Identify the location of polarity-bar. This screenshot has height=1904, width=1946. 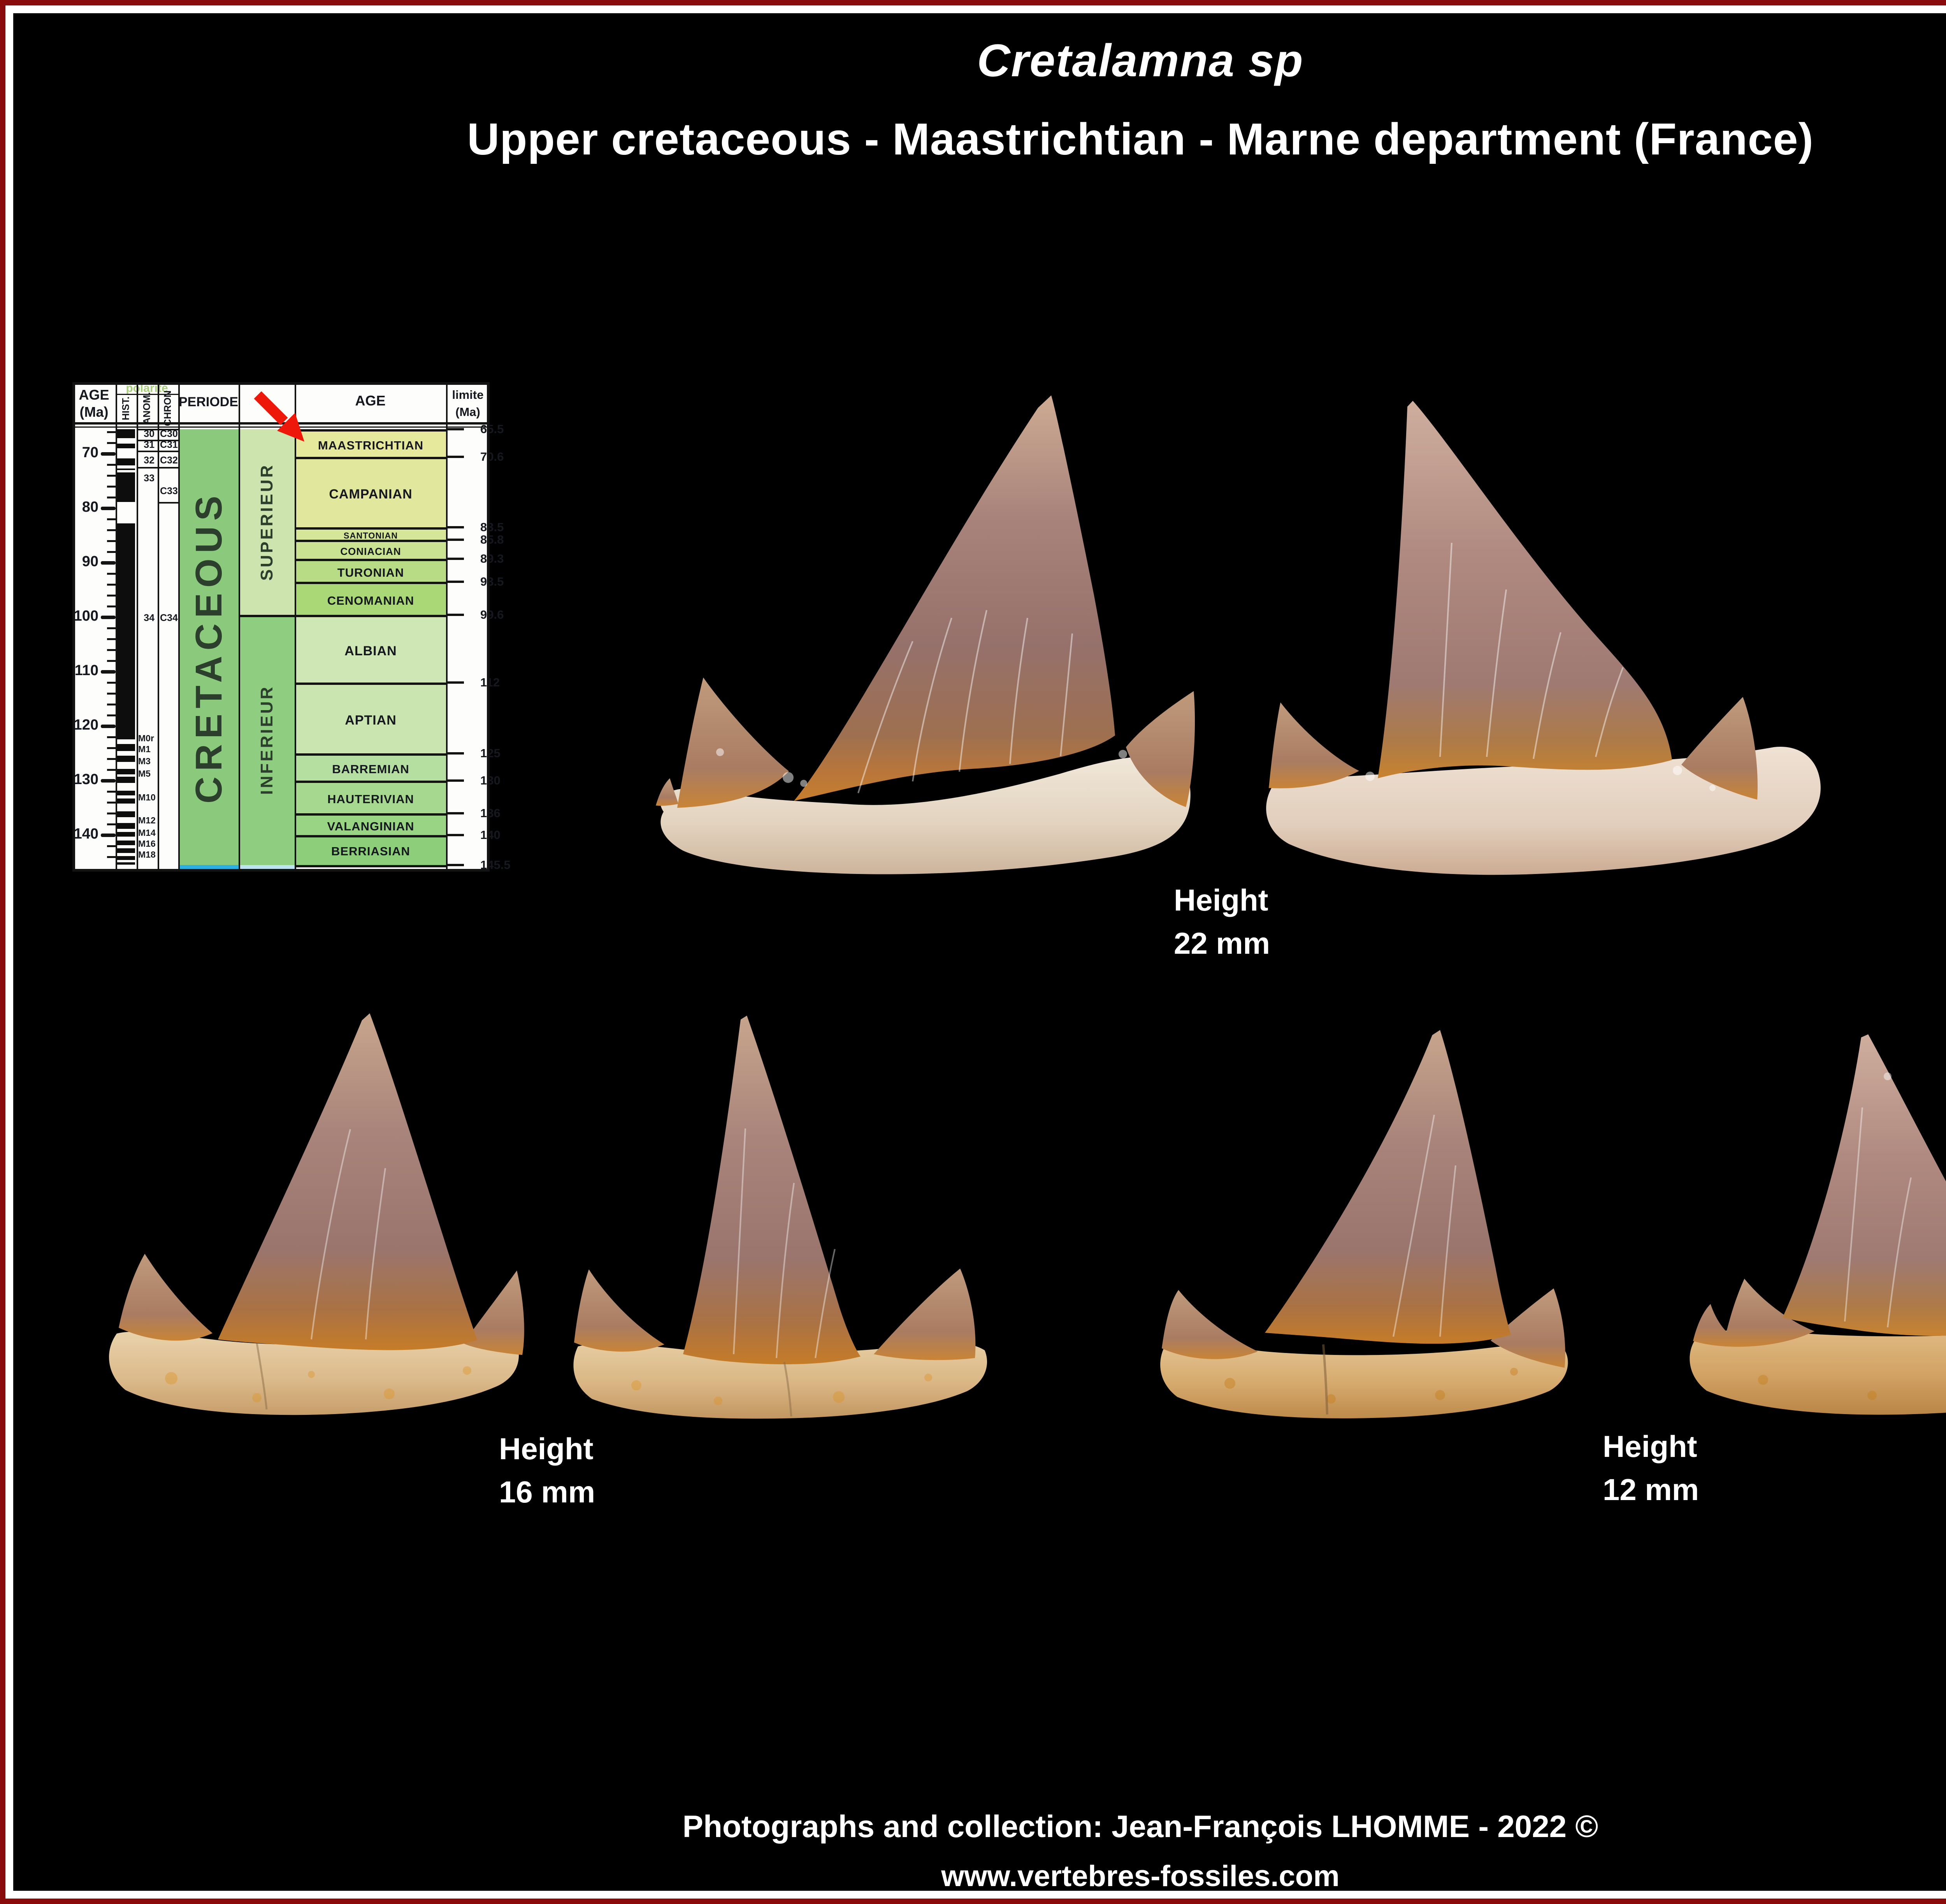
(126, 626).